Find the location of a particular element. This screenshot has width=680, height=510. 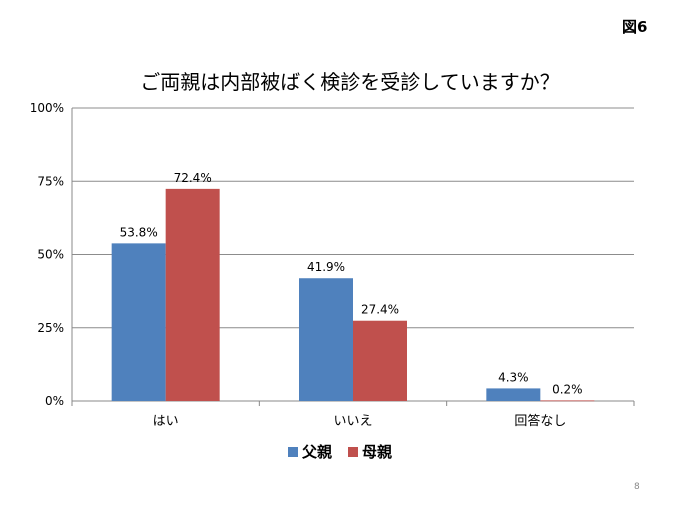

data-label: 27.4% is located at coordinates (380, 310).